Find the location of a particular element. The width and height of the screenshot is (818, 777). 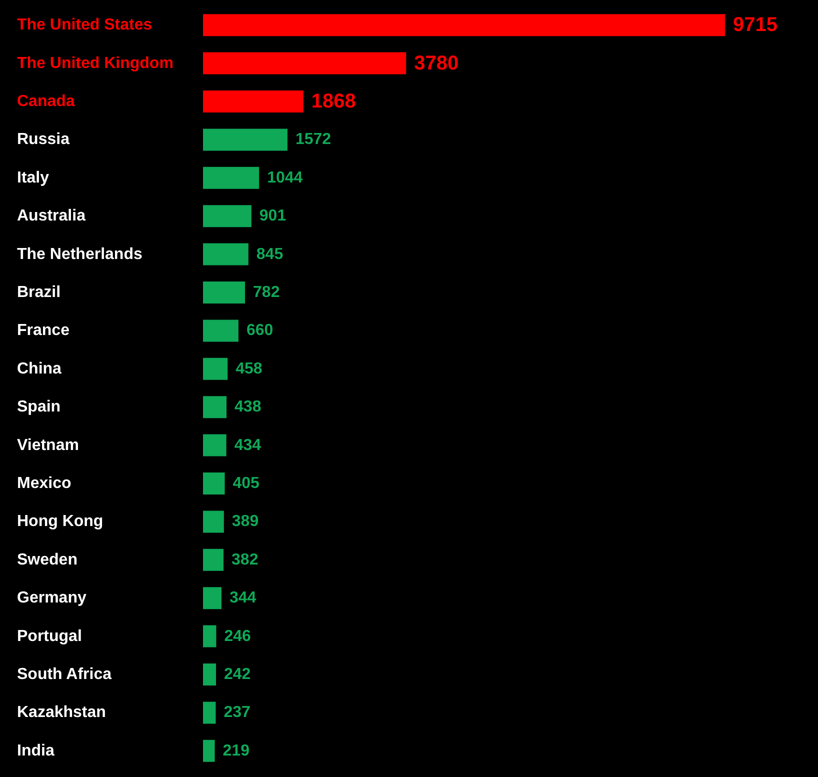

y-tick-label: Mexico is located at coordinates (44, 483).